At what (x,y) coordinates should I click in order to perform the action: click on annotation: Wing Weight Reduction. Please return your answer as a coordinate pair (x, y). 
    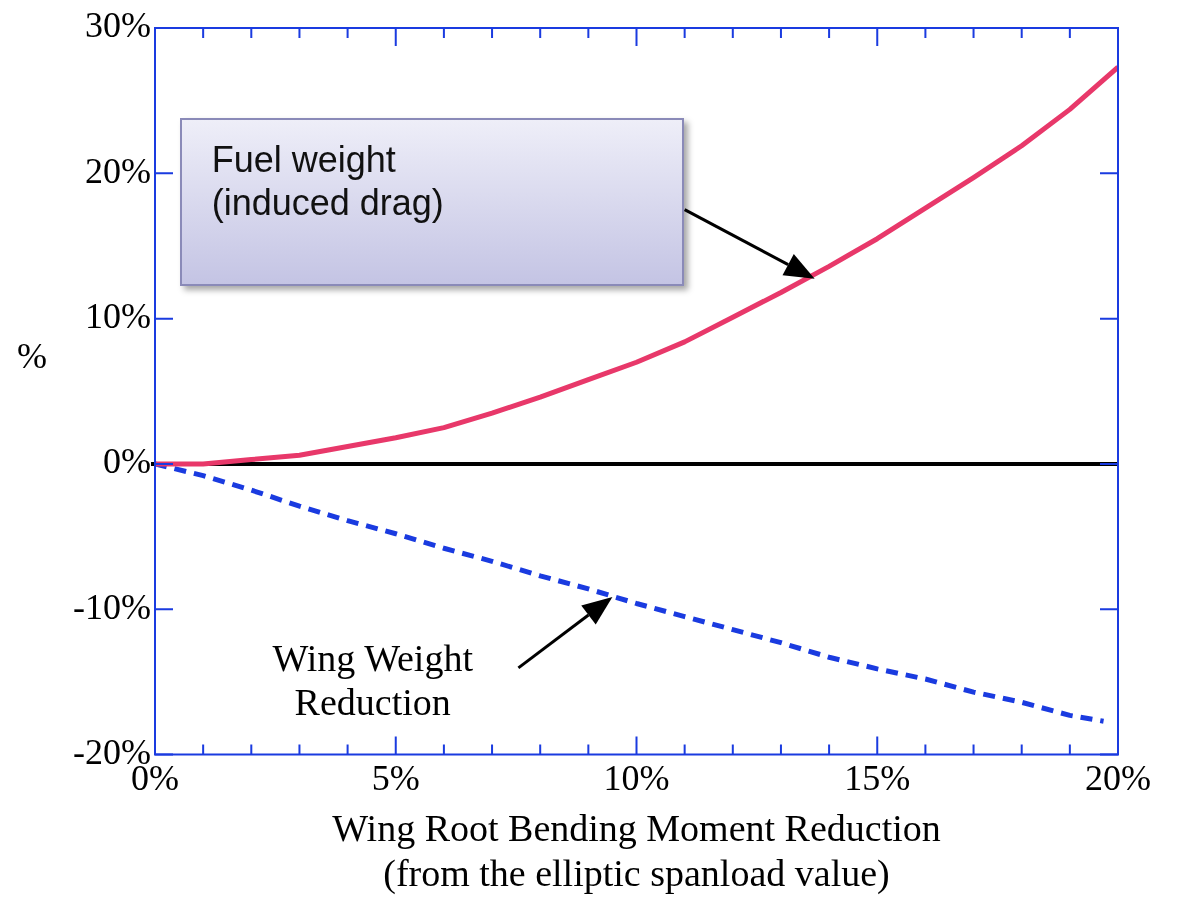
    Looking at the image, I should click on (372, 680).